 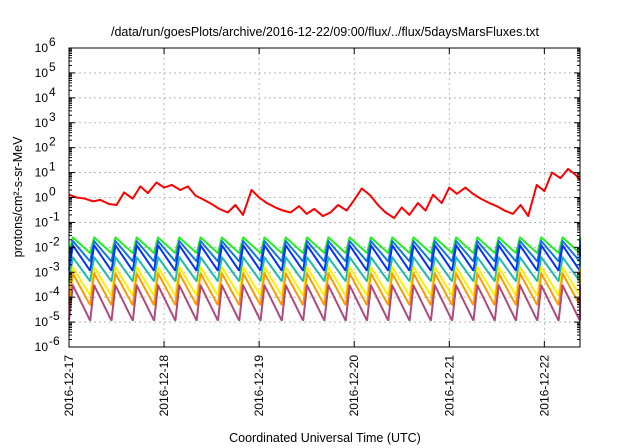 What do you see at coordinates (52, 67) in the screenshot?
I see `y-tick-exponent: 5` at bounding box center [52, 67].